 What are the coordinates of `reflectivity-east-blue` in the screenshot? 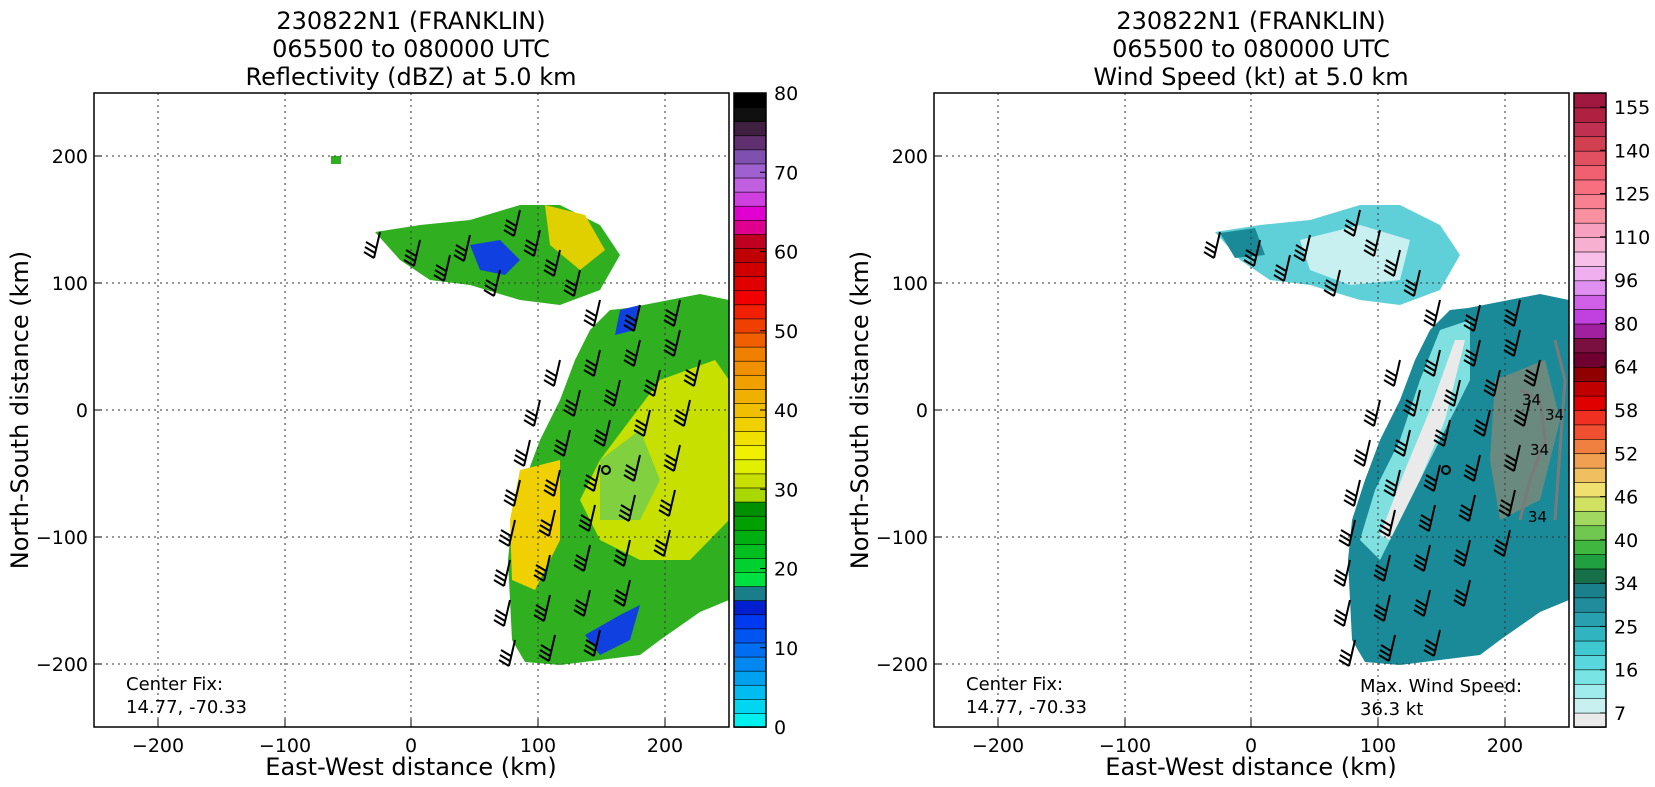 It's located at (627, 320).